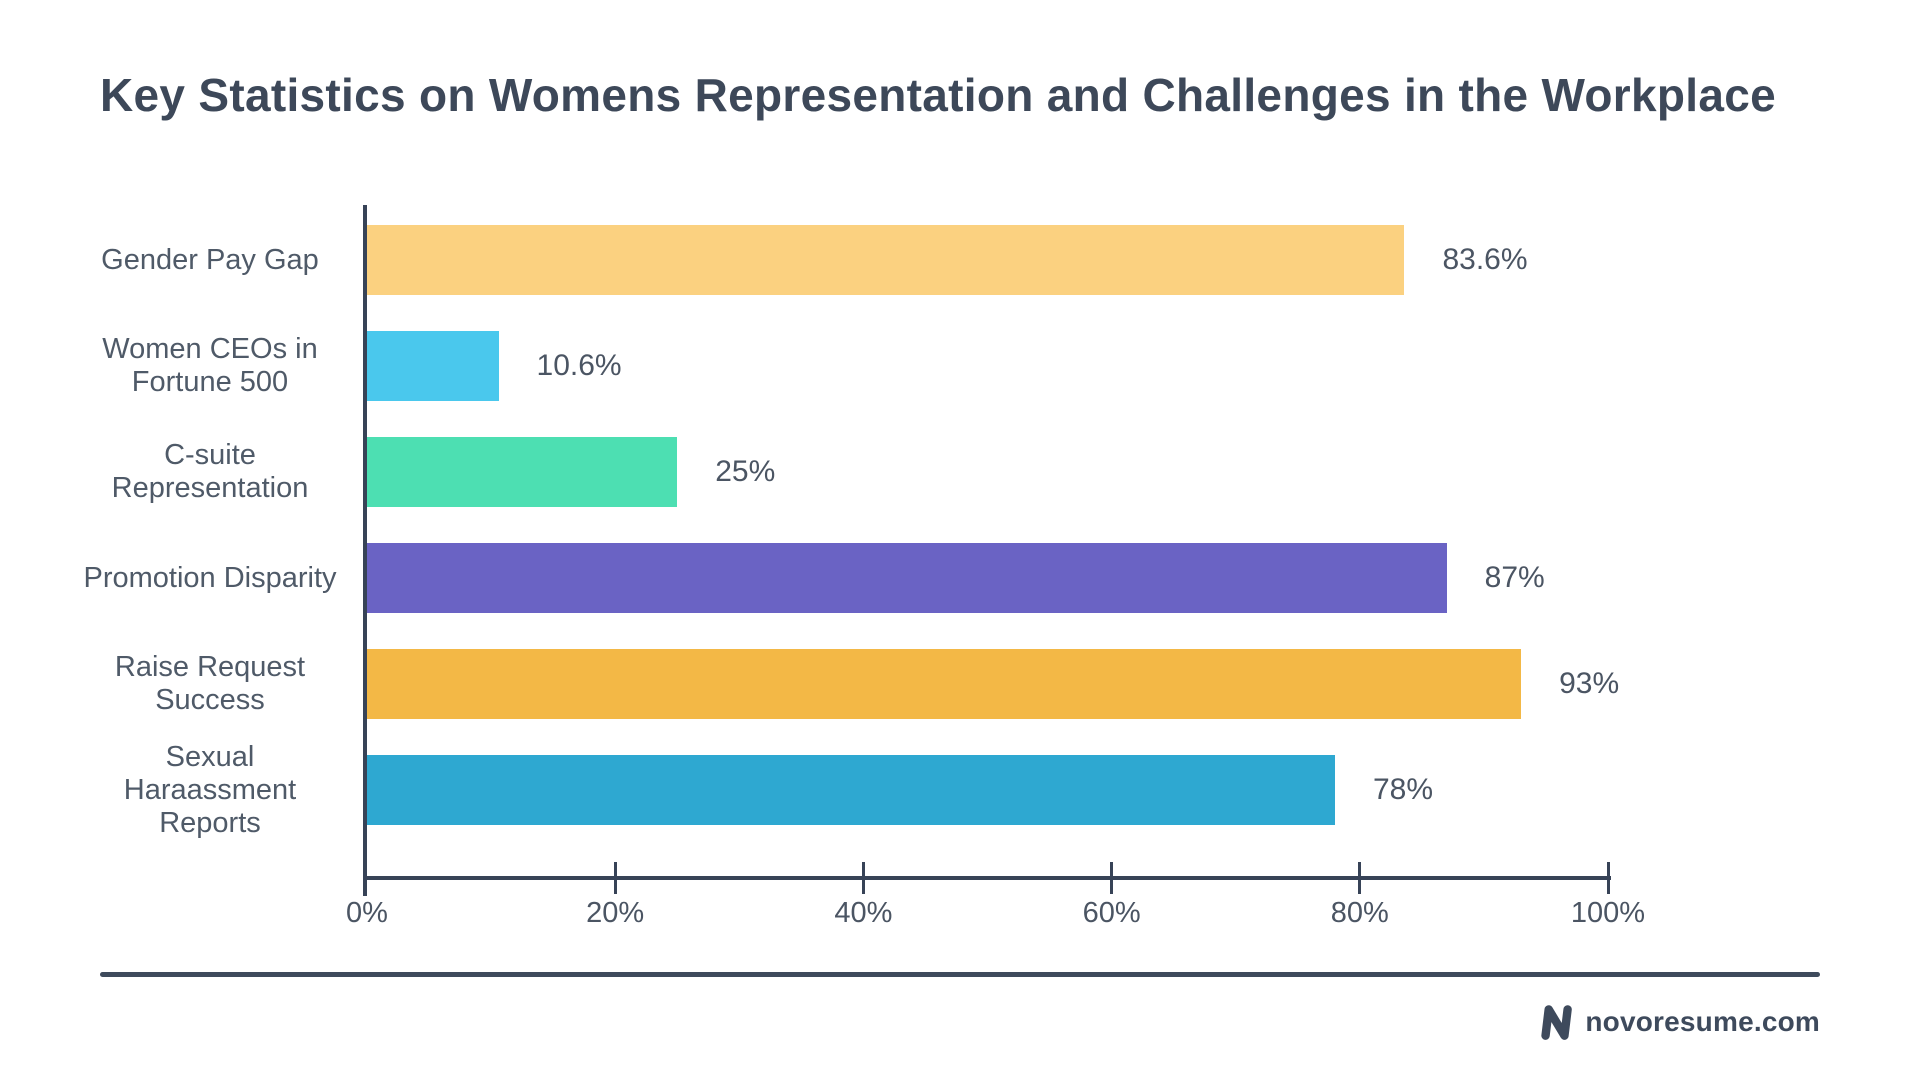  What do you see at coordinates (1485, 259) in the screenshot?
I see `value-label-gender-pay-gap: 83.6%` at bounding box center [1485, 259].